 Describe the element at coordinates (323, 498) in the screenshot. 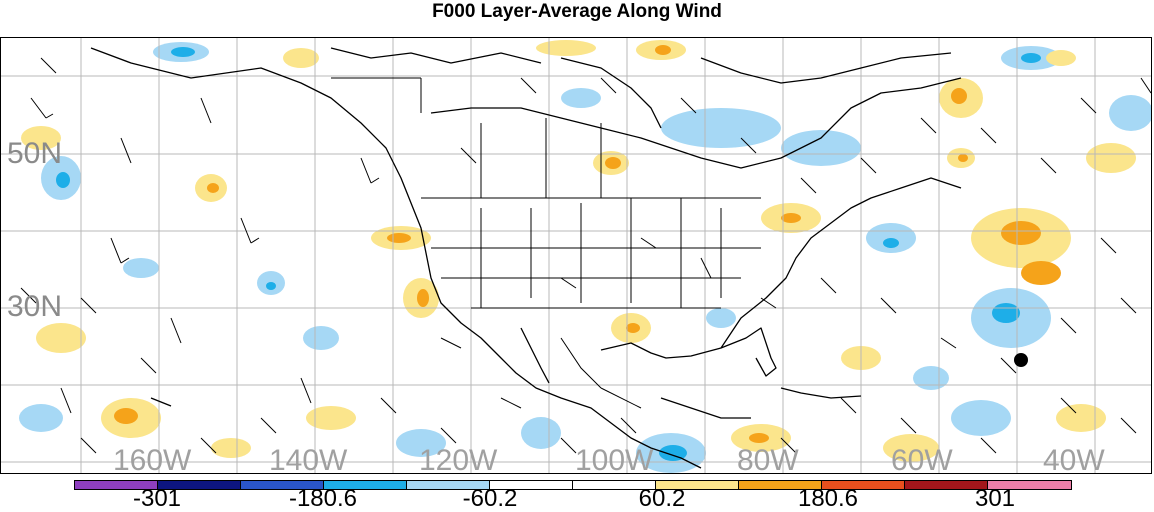

I see `colorbar-label: -180.6` at that location.